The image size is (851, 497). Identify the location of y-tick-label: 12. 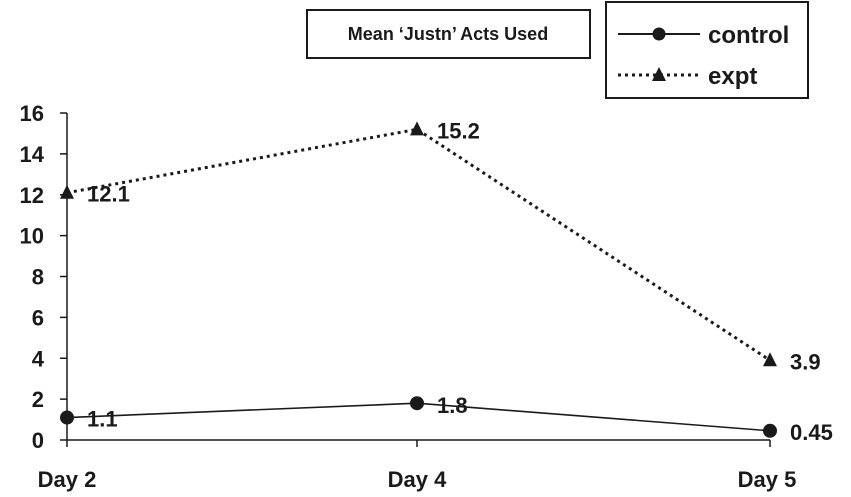
(32, 195).